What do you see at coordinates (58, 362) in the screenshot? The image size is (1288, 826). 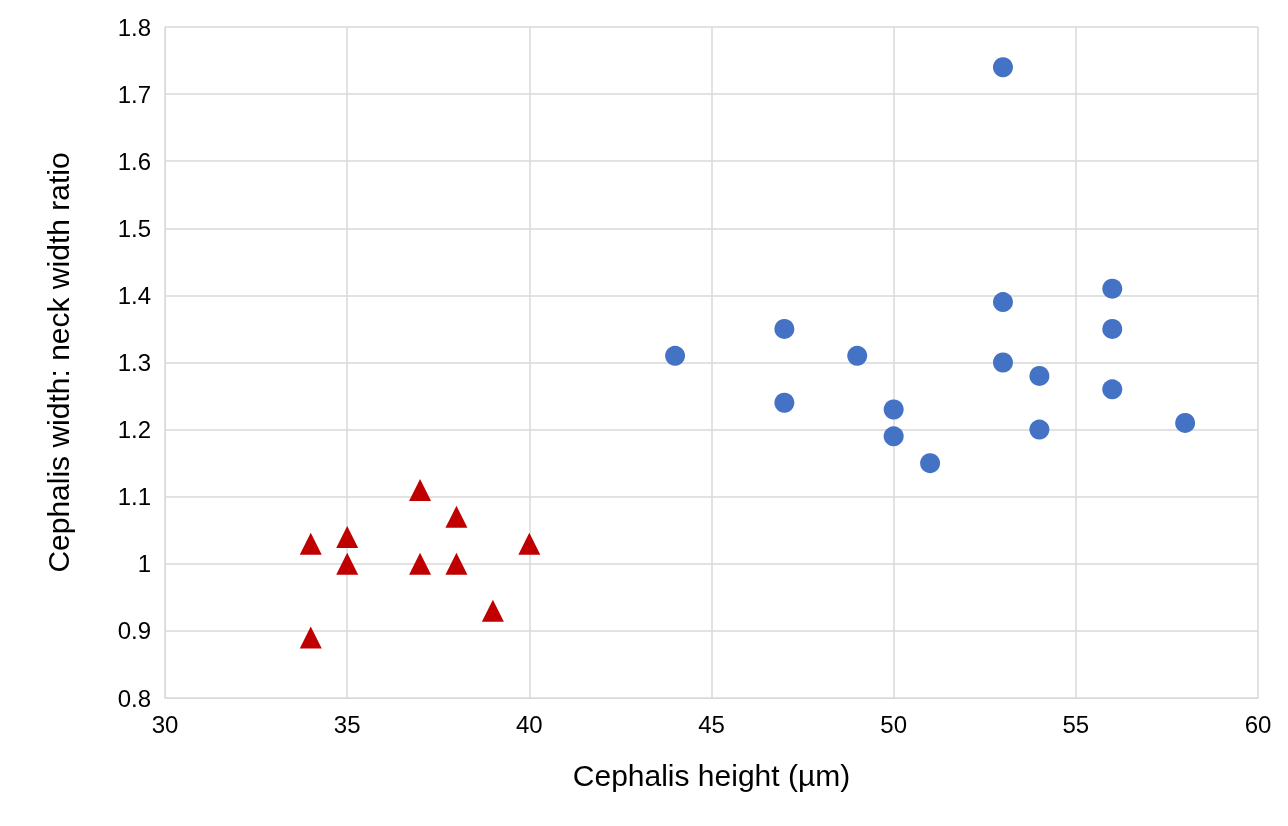 I see `y-axis-title: Cephalis width: neck width ratio` at bounding box center [58, 362].